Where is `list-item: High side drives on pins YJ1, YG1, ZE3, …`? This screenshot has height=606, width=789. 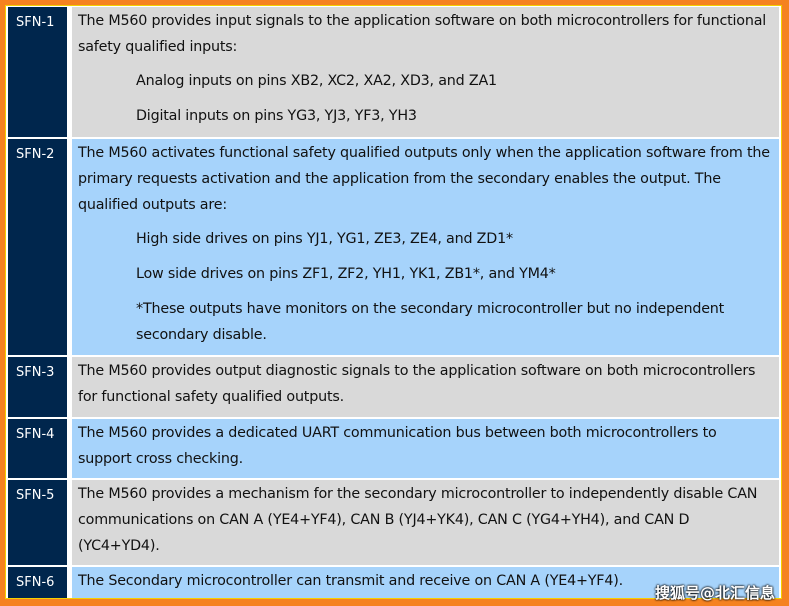
list-item: High side drives on pins YJ1, YG1, ZE3, … is located at coordinates (324, 239).